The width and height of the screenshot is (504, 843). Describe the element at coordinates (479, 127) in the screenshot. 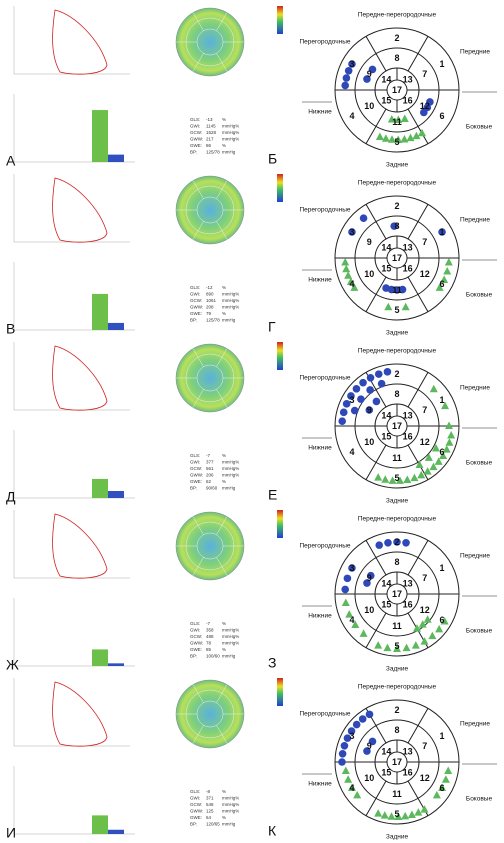

I see `region-label: Боковые` at that location.